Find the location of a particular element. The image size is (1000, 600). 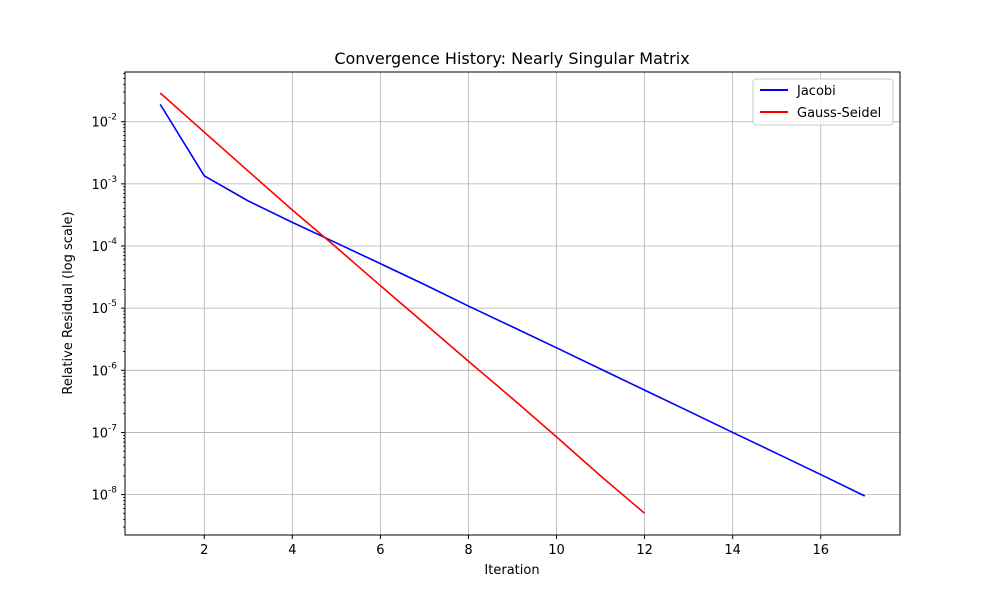

y-tick-label: 10⁻⁸ is located at coordinates (104, 495).